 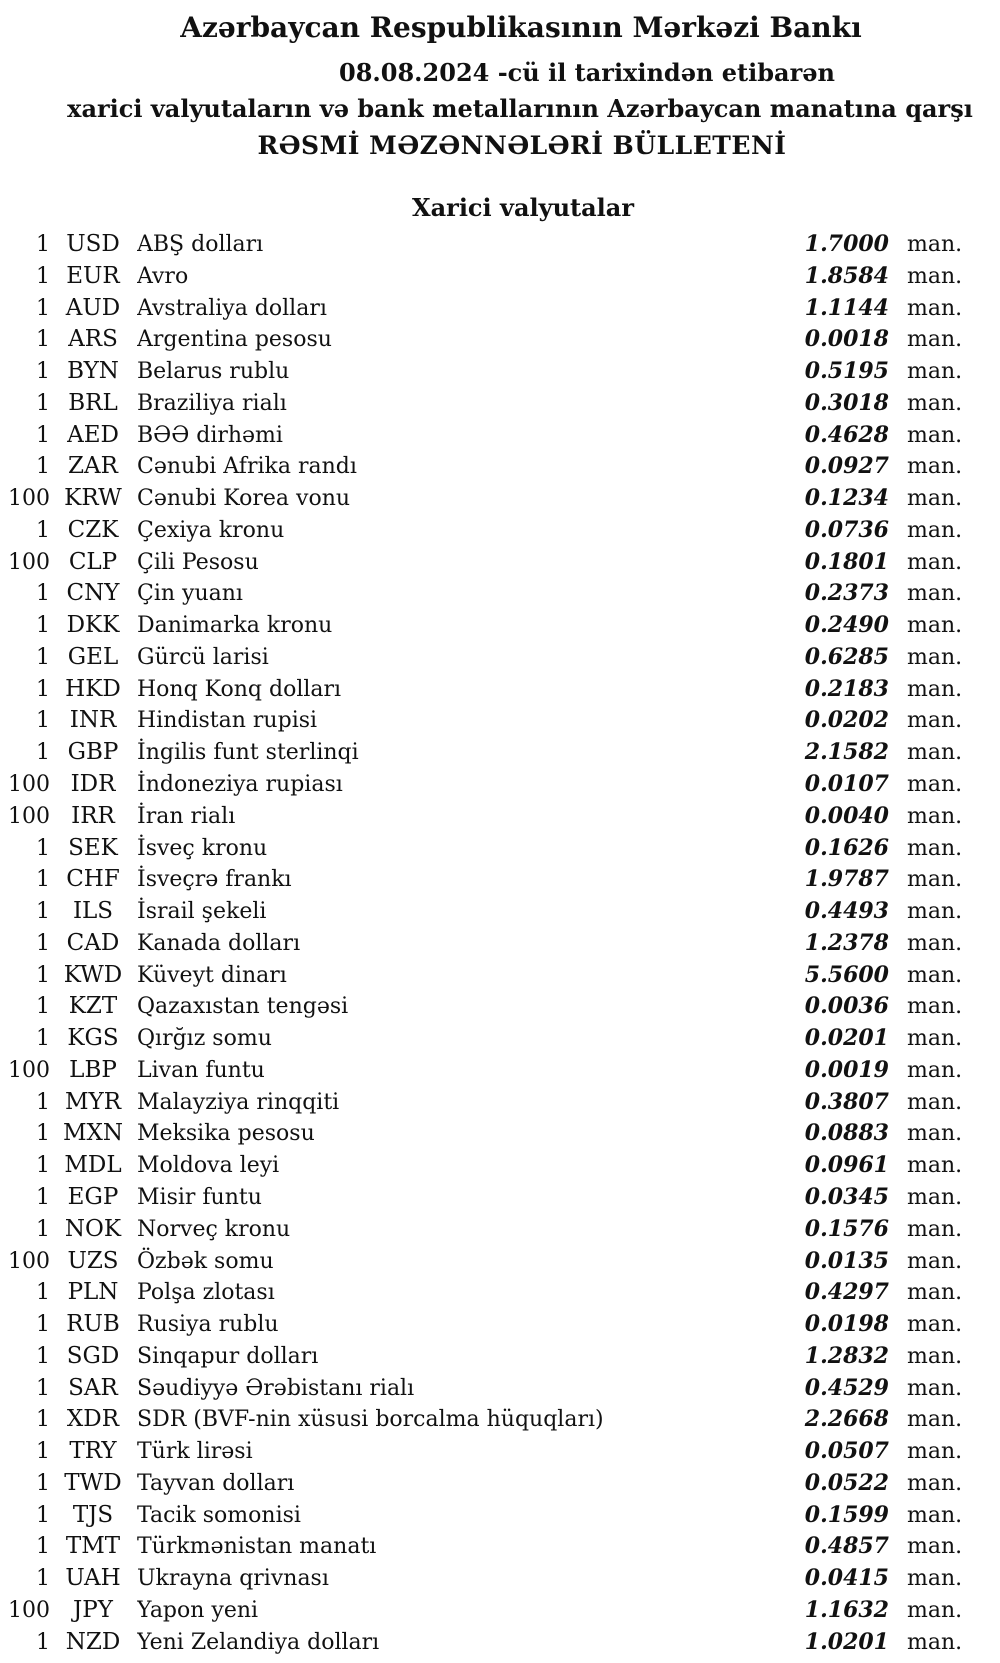 I want to click on currency-code: TWD, so click(x=93, y=1482).